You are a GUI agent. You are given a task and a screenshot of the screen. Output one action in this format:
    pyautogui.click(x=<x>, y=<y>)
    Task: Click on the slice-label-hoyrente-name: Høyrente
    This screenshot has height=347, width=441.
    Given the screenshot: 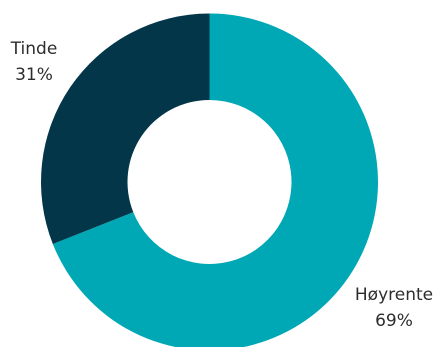 What is the action you would take?
    pyautogui.click(x=394, y=295)
    